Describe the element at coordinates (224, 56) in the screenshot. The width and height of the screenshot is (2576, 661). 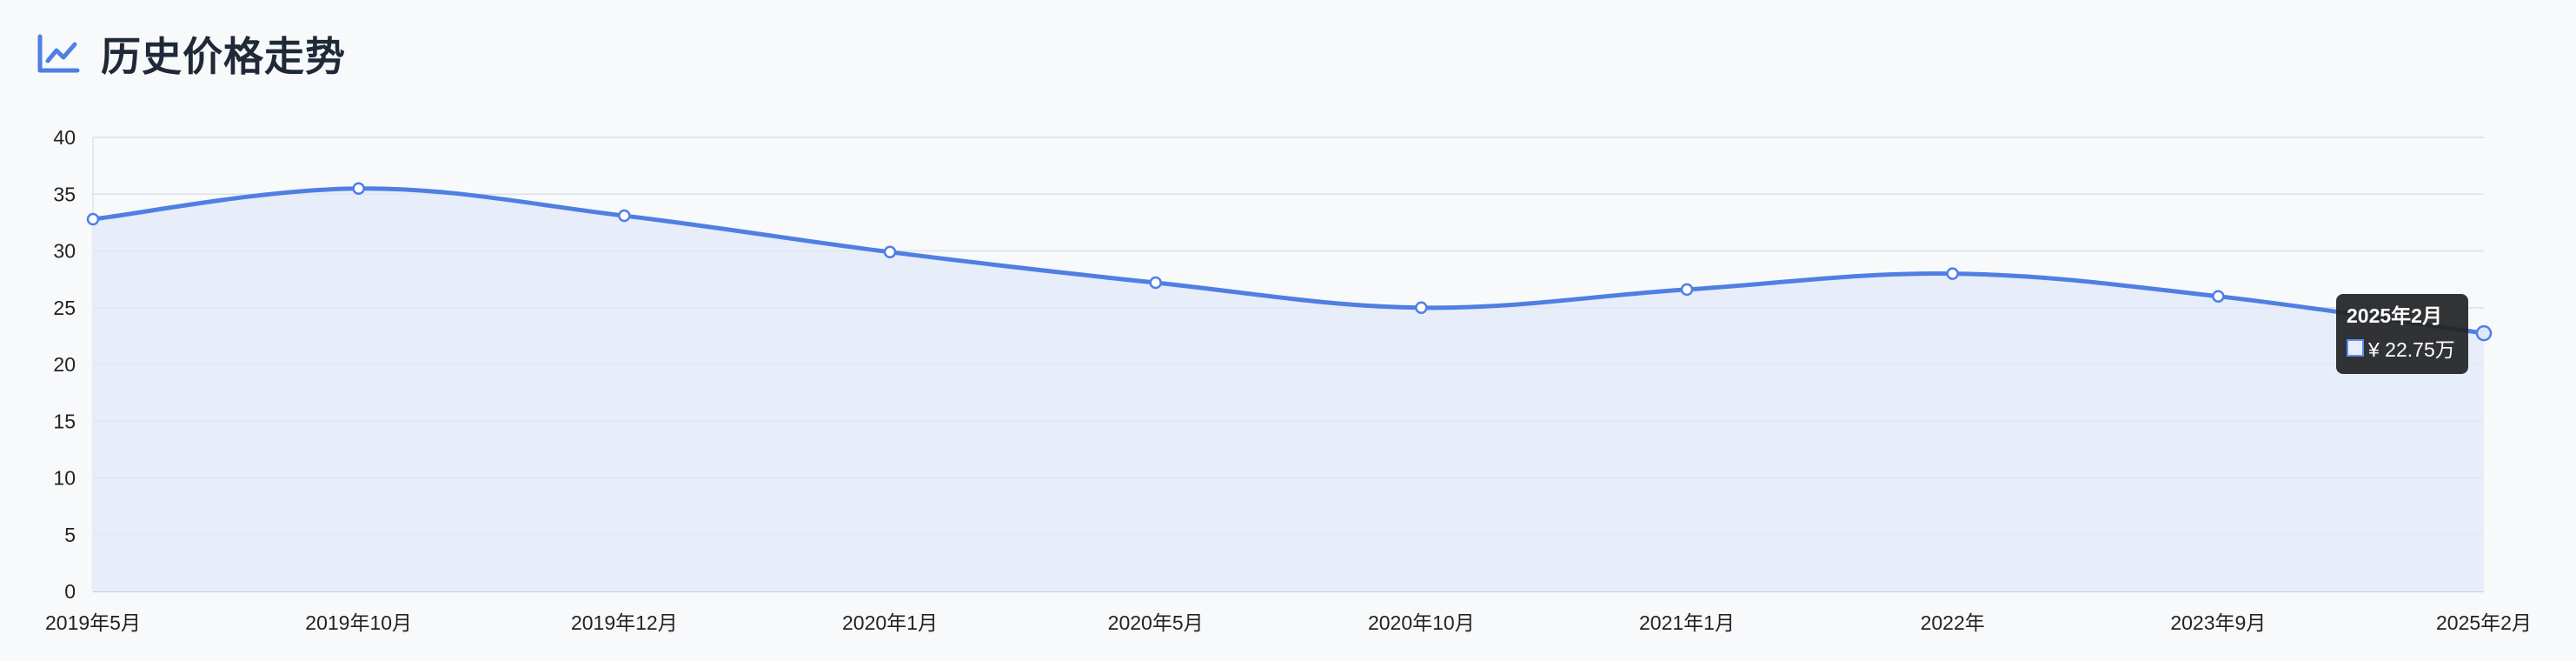
I see `page-title: 历史价格走势` at that location.